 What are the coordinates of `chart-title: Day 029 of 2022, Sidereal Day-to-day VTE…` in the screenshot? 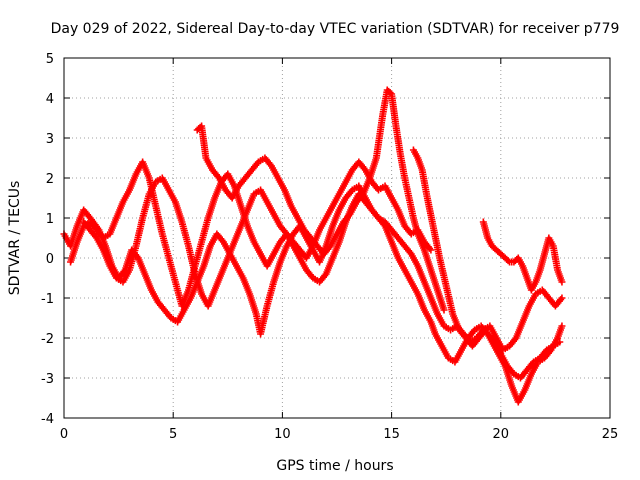 It's located at (335, 29).